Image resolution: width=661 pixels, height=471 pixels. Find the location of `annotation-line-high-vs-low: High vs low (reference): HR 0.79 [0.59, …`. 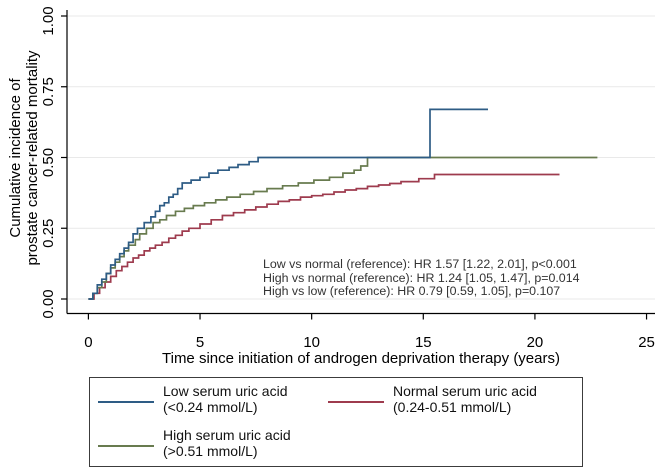

annotation-line-high-vs-low: High vs low (reference): HR 0.79 [0.59, … is located at coordinates (412, 291).